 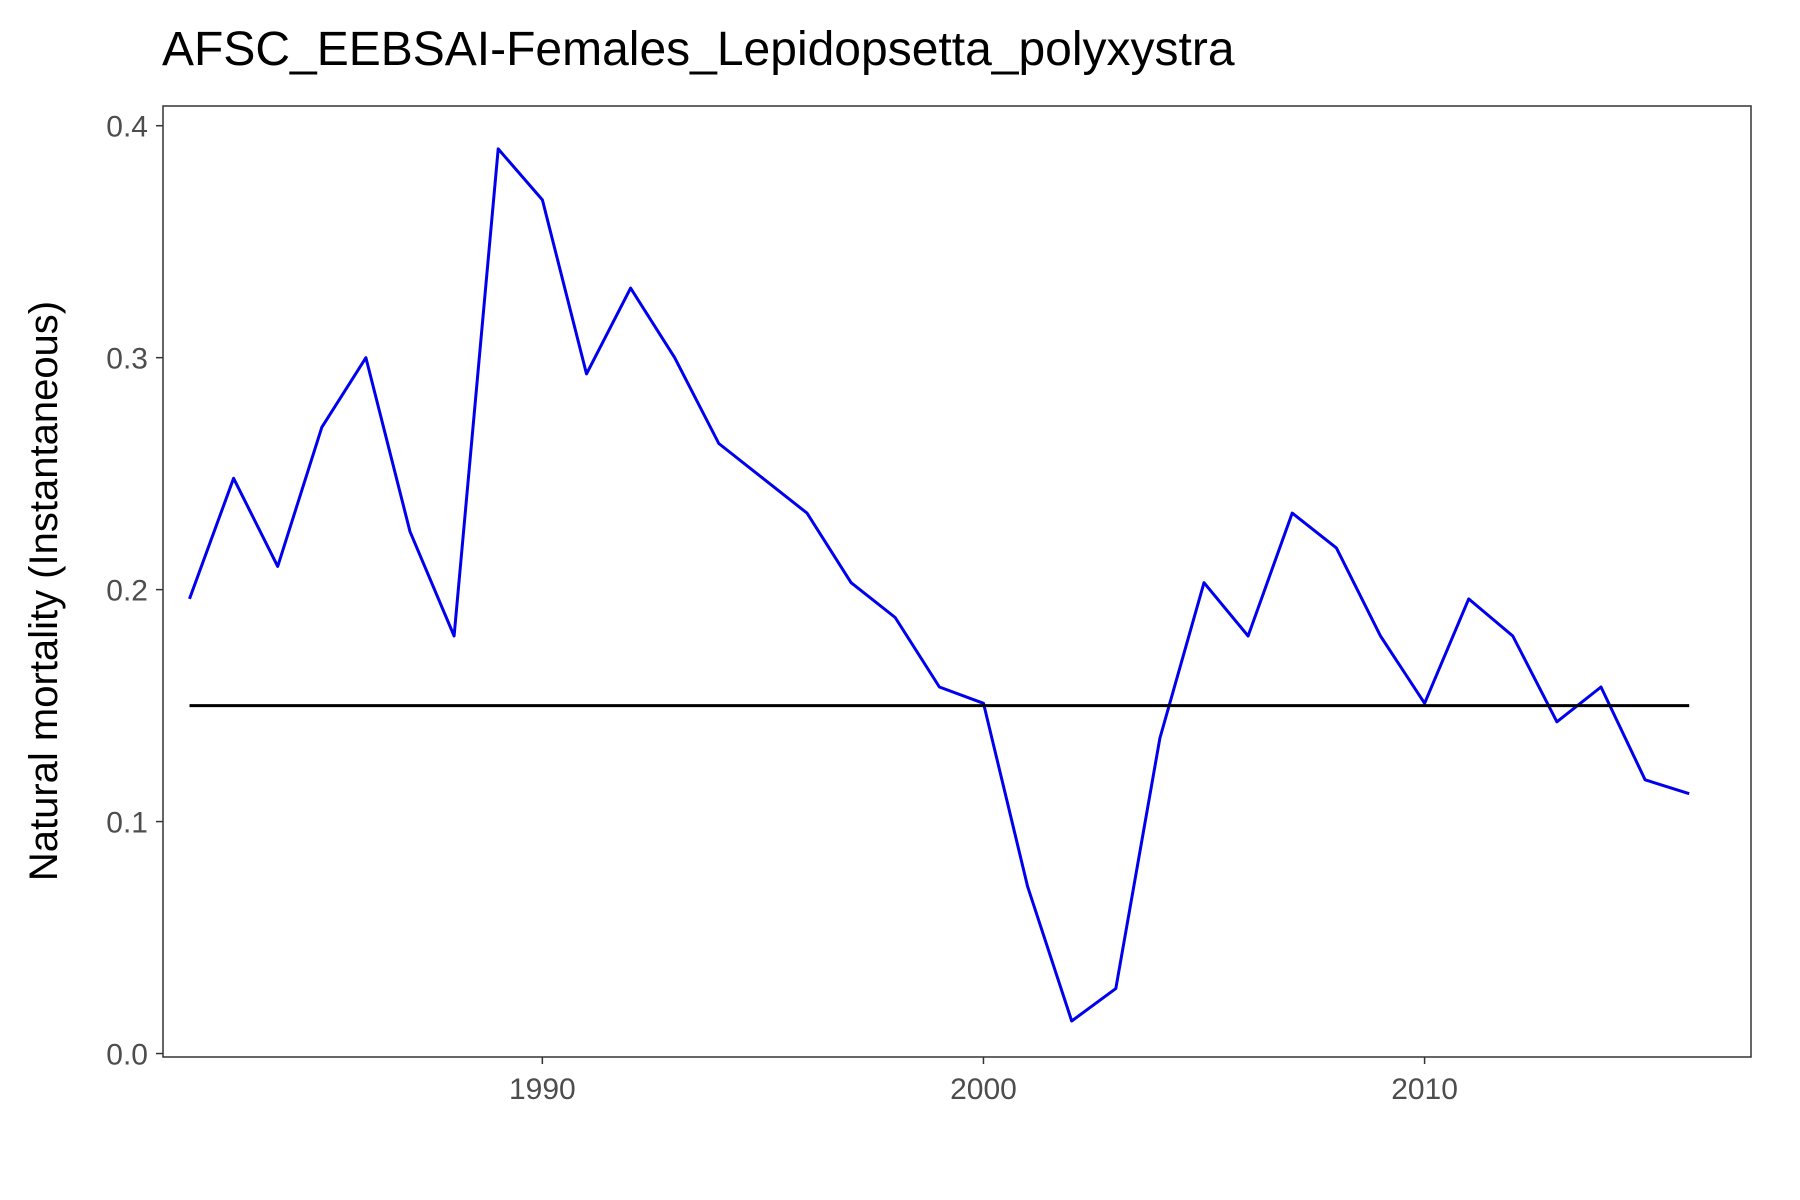 What do you see at coordinates (127, 1055) in the screenshot?
I see `y-tick-label: 0.0` at bounding box center [127, 1055].